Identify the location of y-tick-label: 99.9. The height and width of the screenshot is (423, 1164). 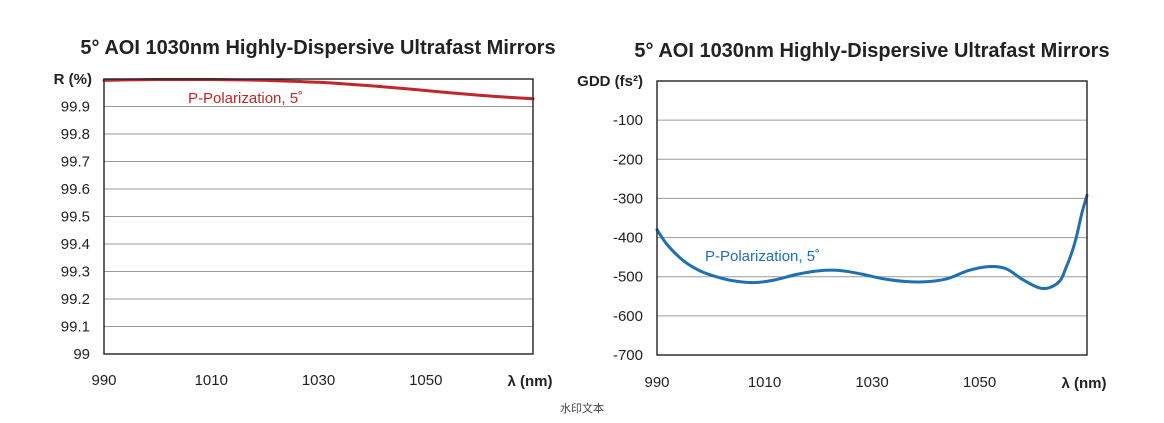
(75, 107).